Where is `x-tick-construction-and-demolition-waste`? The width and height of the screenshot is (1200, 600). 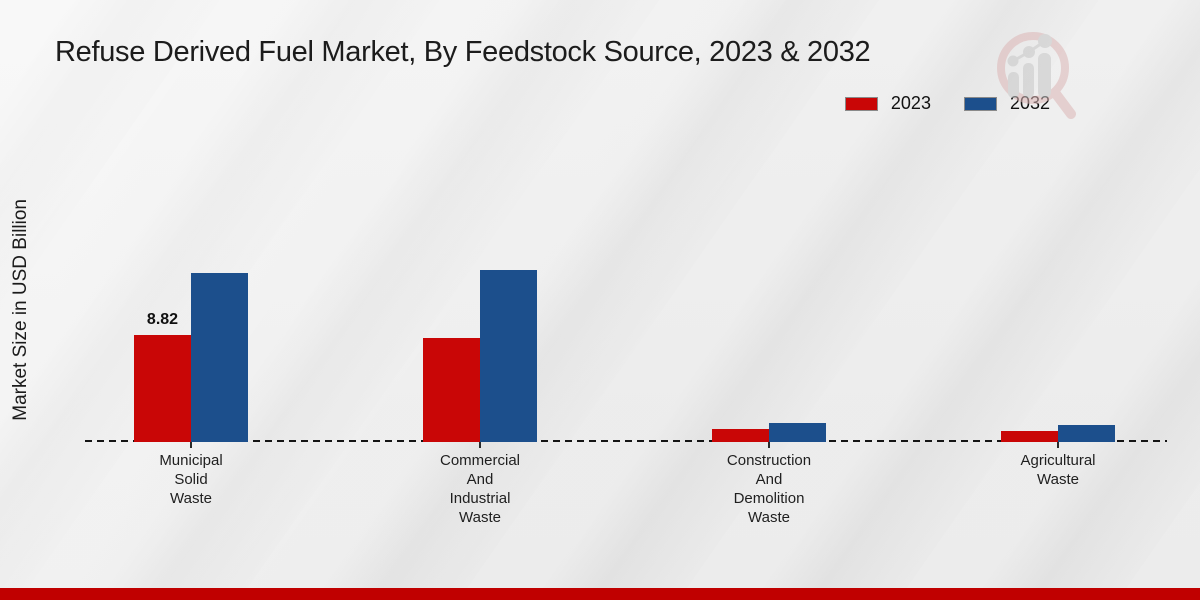 x-tick-construction-and-demolition-waste is located at coordinates (769, 445).